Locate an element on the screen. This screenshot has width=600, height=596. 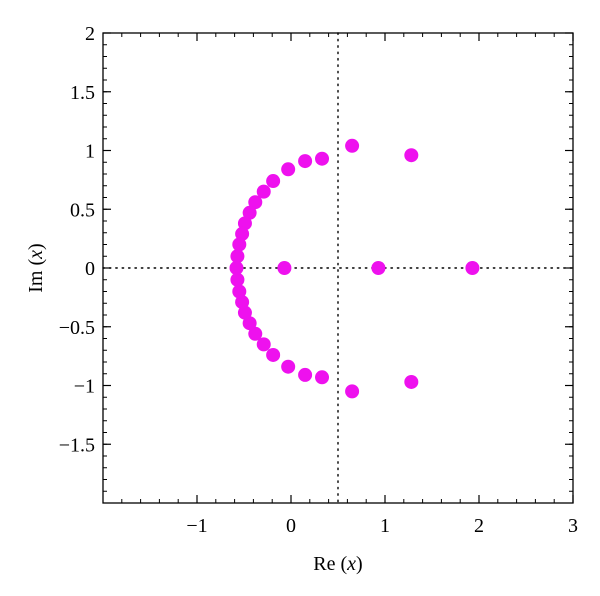
y-tick-label: −1.5 is located at coordinates (77, 445).